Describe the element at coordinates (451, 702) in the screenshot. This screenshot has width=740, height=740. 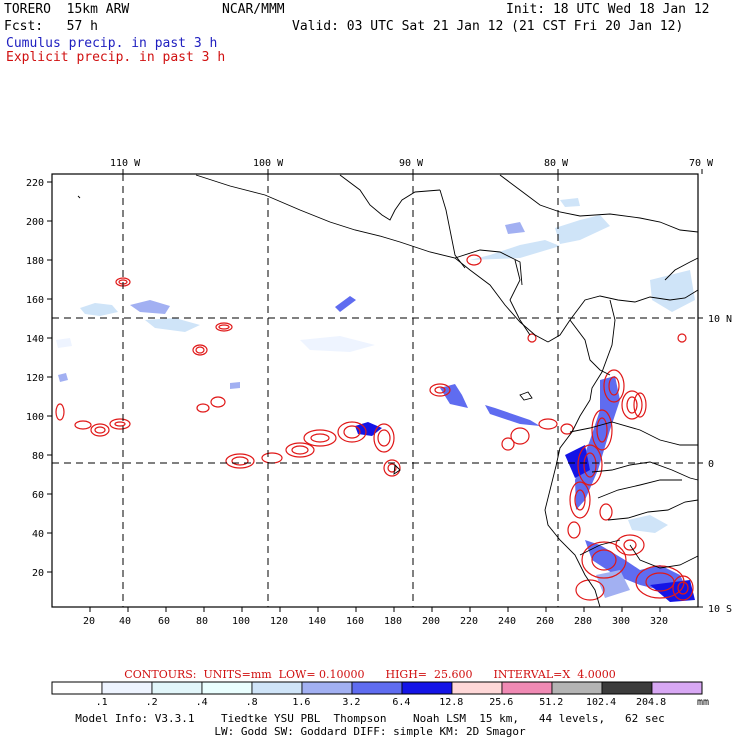
I see `colorbar-label: 12.8` at that location.